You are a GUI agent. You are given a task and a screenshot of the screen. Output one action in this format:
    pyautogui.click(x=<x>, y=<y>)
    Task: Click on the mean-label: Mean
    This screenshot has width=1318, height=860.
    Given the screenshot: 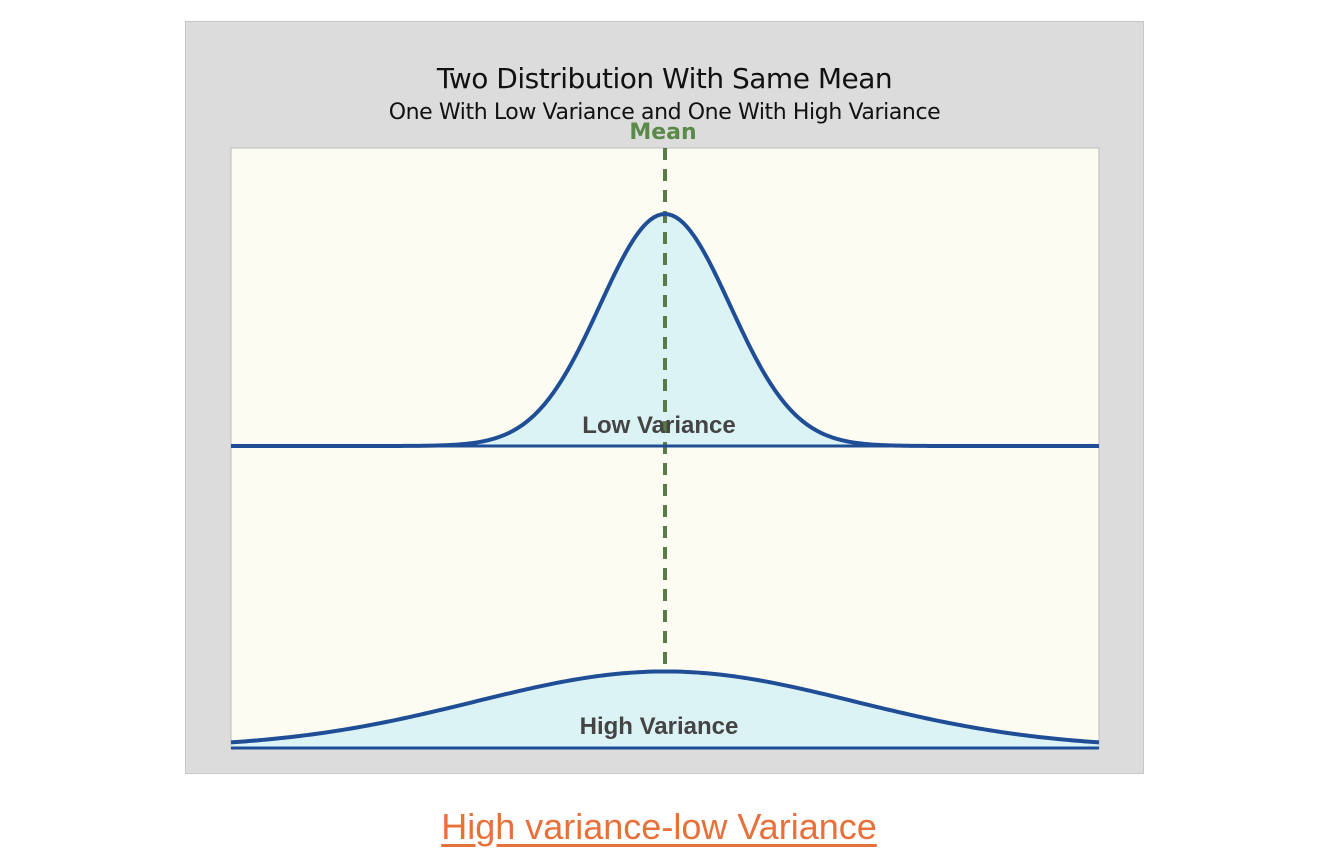 What is the action you would take?
    pyautogui.click(x=662, y=132)
    